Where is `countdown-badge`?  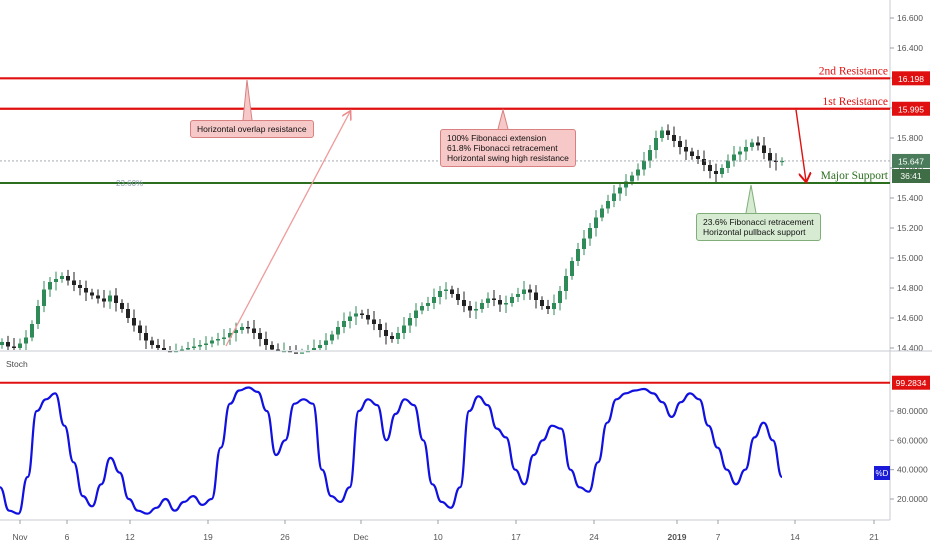 countdown-badge is located at coordinates (911, 176).